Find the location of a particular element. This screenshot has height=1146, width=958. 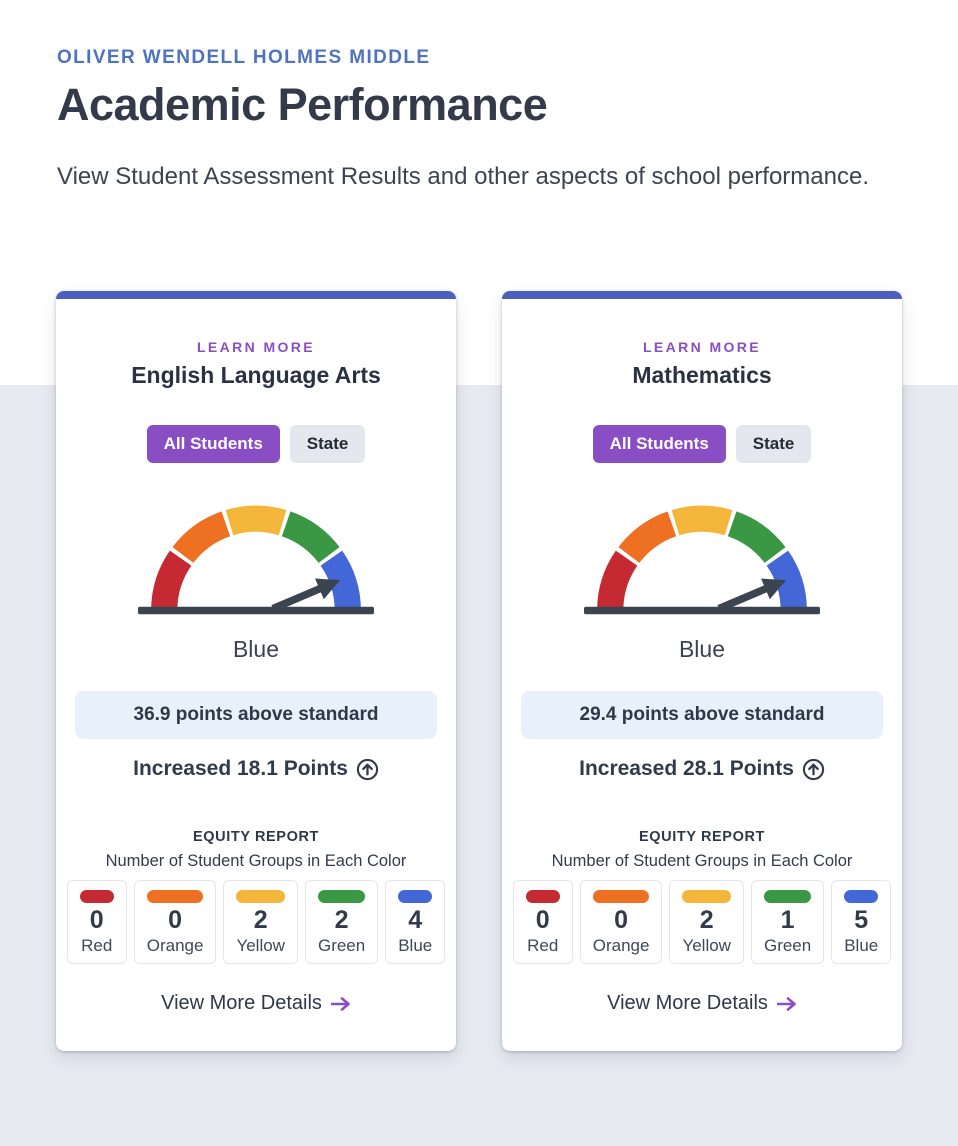

points-badge: 36.9 points above standard is located at coordinates (256, 715).